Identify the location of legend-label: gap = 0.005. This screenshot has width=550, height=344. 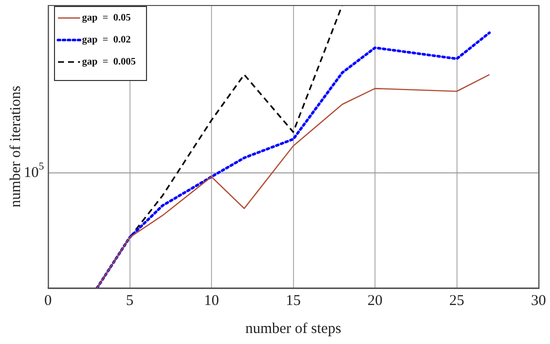
(109, 62).